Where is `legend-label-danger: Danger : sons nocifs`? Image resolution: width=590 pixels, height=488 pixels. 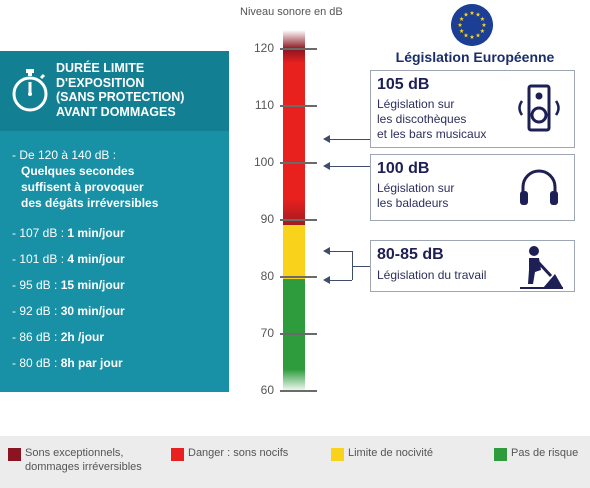 legend-label-danger: Danger : sons nocifs is located at coordinates (238, 453).